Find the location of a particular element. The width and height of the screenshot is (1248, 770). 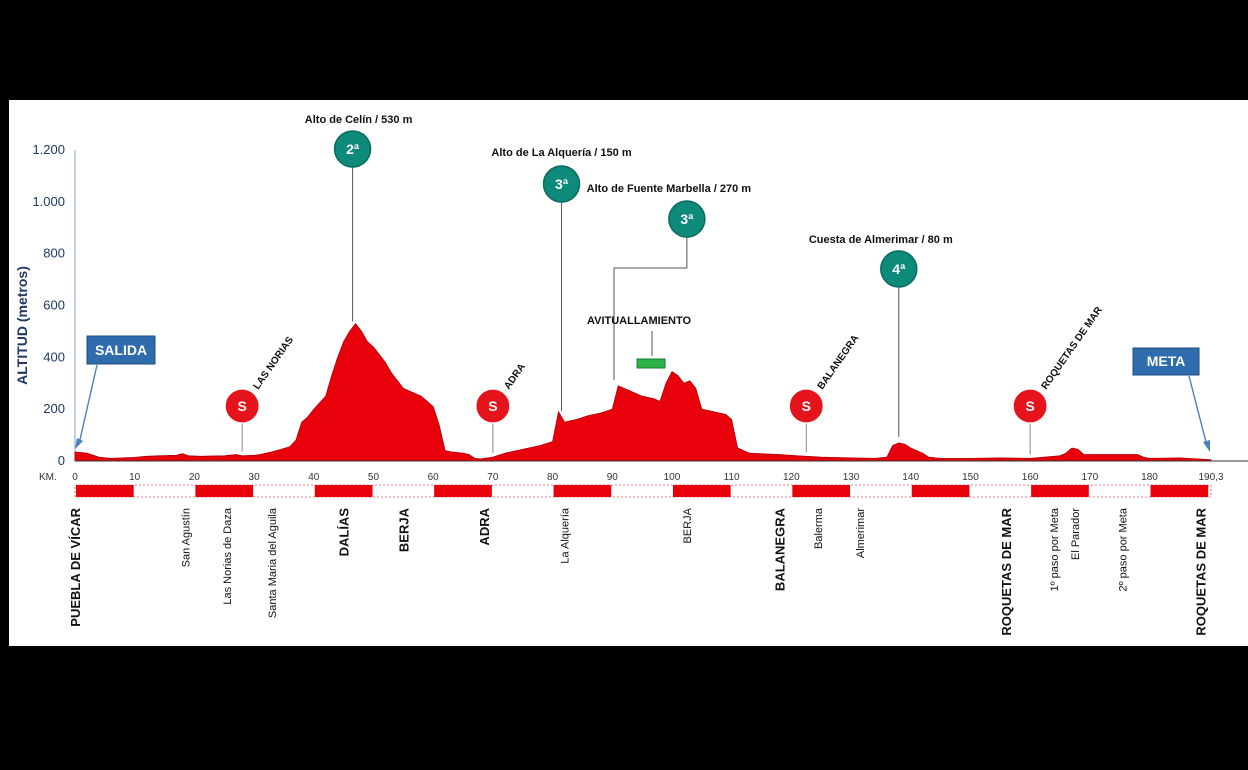

x-tick-label: 120 is located at coordinates (791, 477).